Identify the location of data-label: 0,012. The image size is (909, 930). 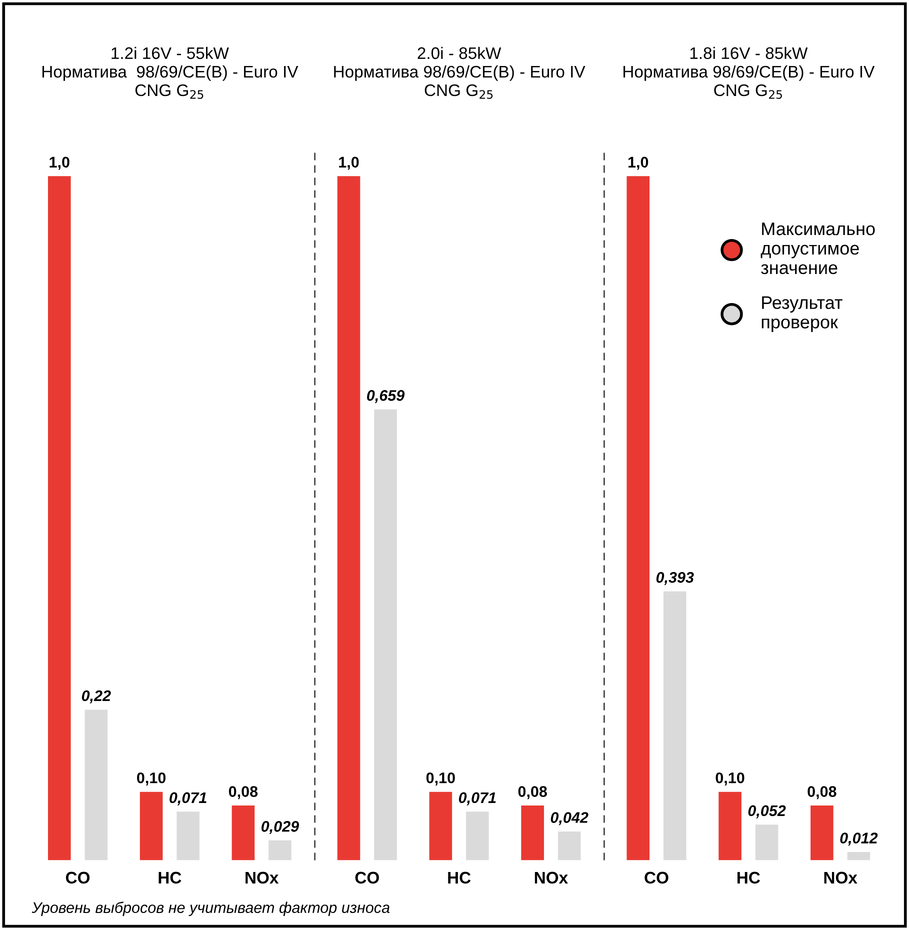
(859, 839).